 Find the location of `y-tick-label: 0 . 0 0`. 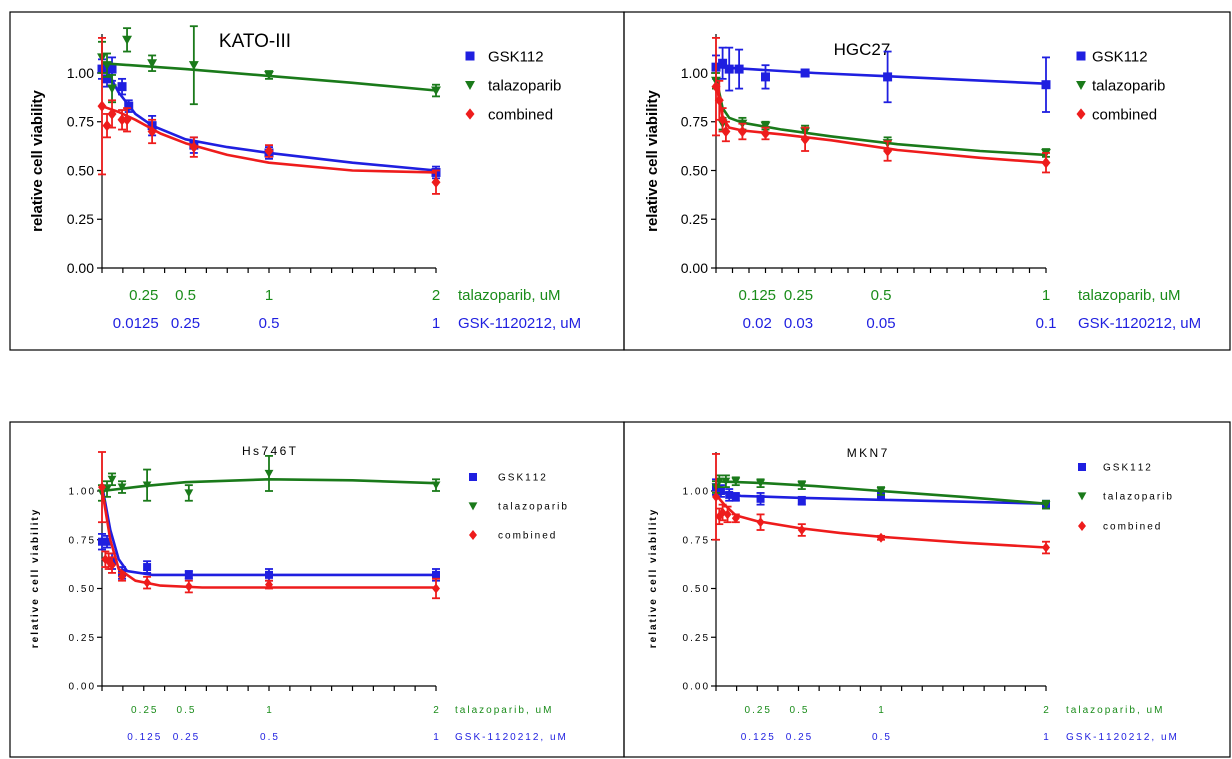

y-tick-label: 0 . 0 0 is located at coordinates (696, 687).